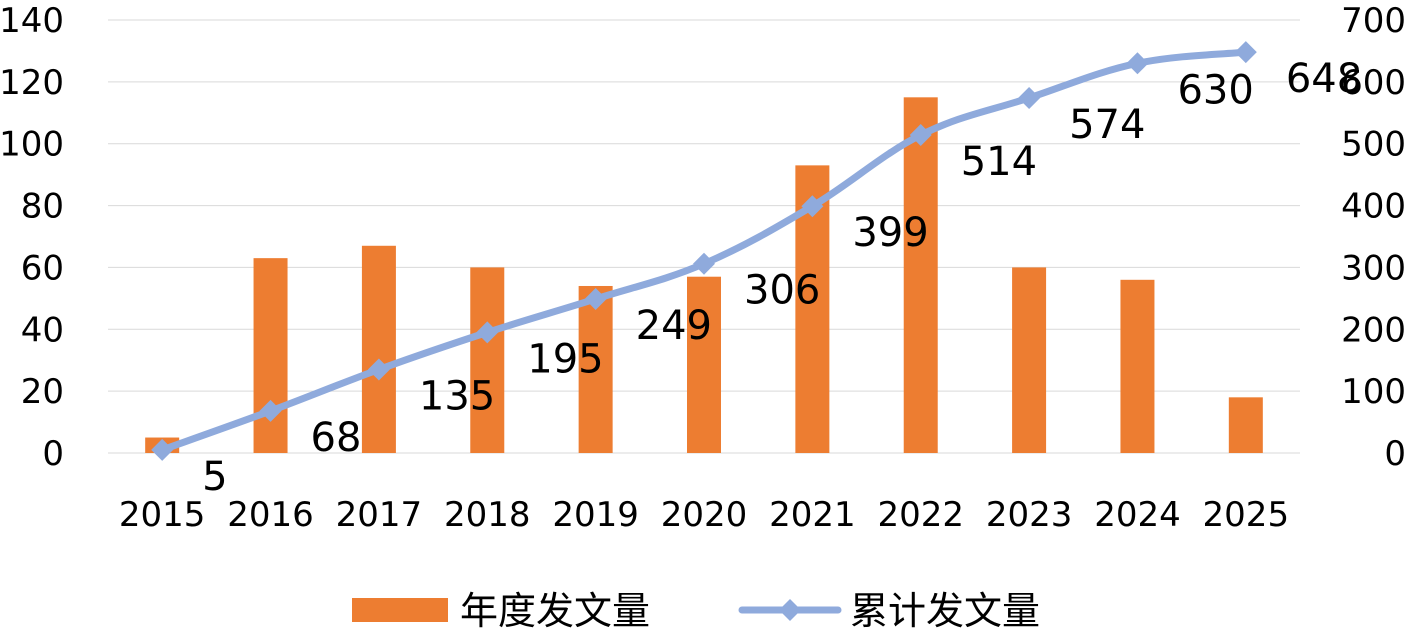  I want to click on x-tick-label: 2020, so click(704, 515).